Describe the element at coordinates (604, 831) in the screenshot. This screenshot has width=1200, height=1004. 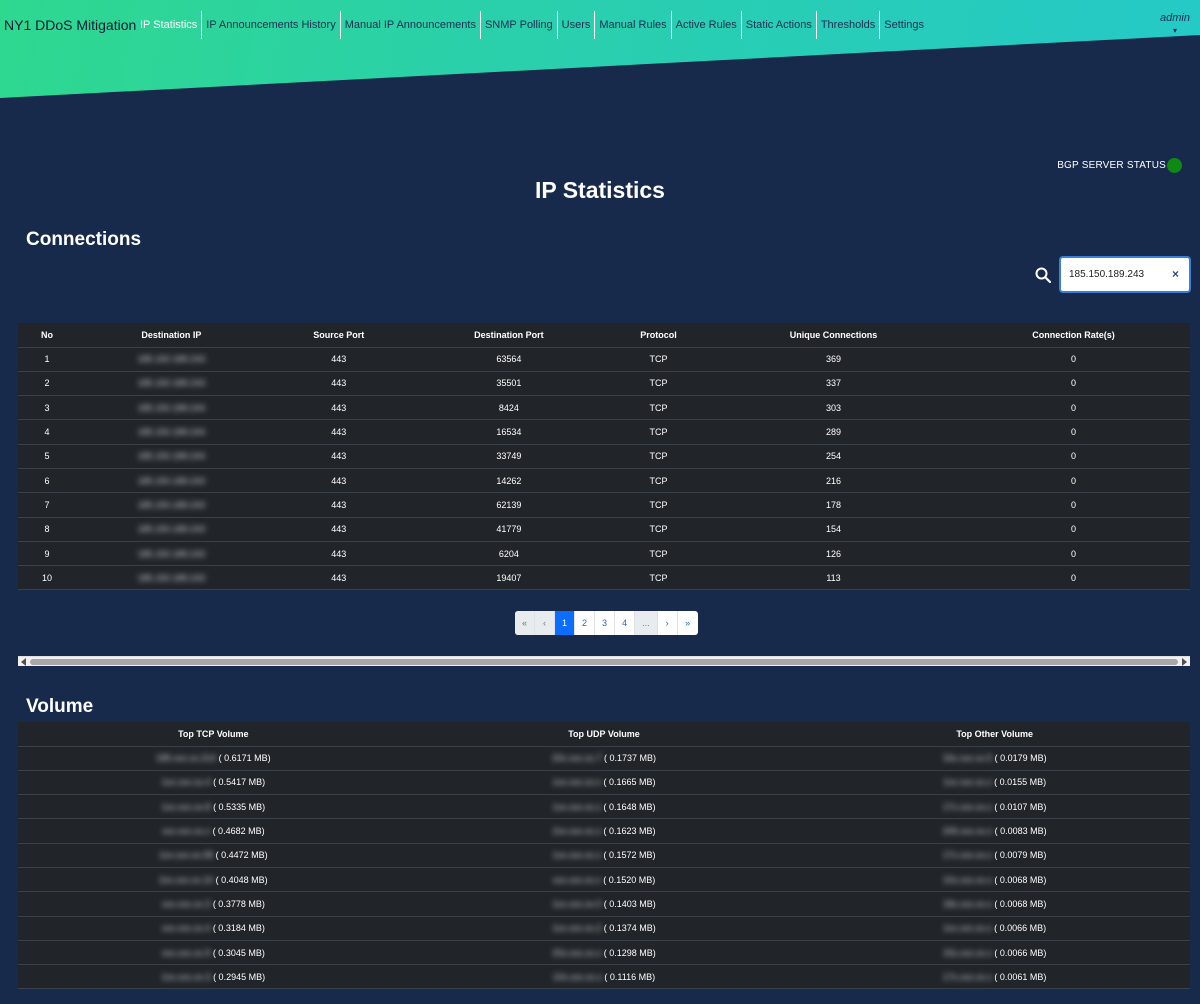
I see `table-cell: 2xx.xxx.xx.x ( 0.1623 MB)` at that location.